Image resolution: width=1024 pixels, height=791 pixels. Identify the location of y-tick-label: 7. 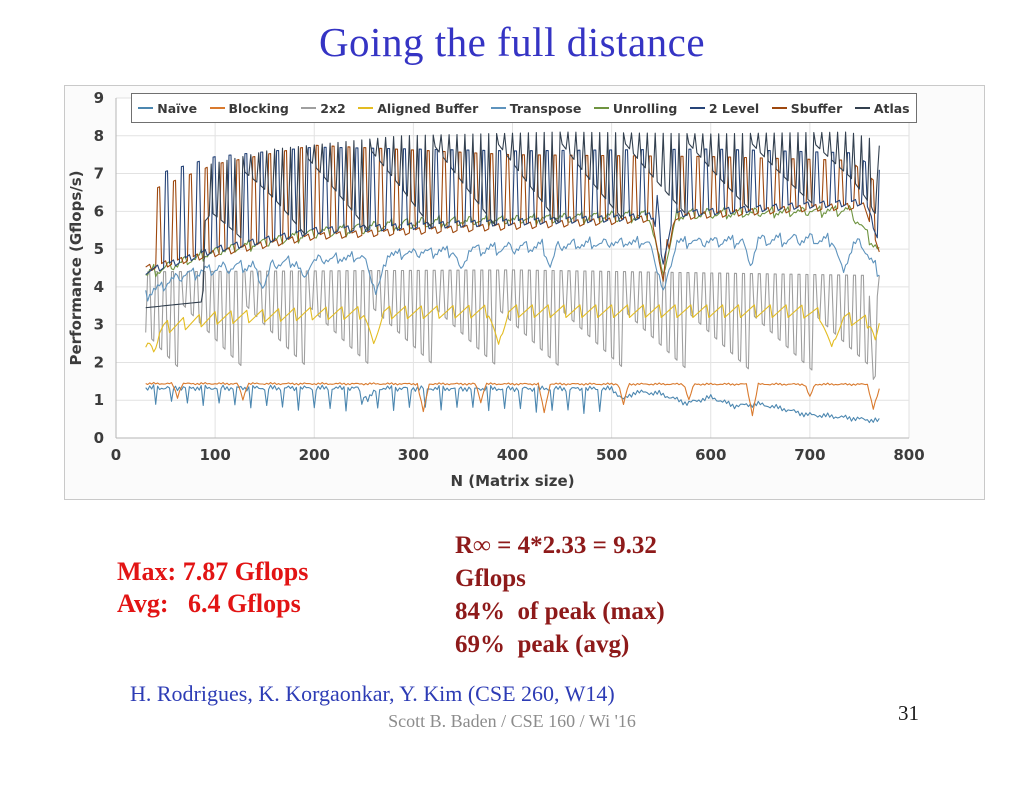
(99, 174).